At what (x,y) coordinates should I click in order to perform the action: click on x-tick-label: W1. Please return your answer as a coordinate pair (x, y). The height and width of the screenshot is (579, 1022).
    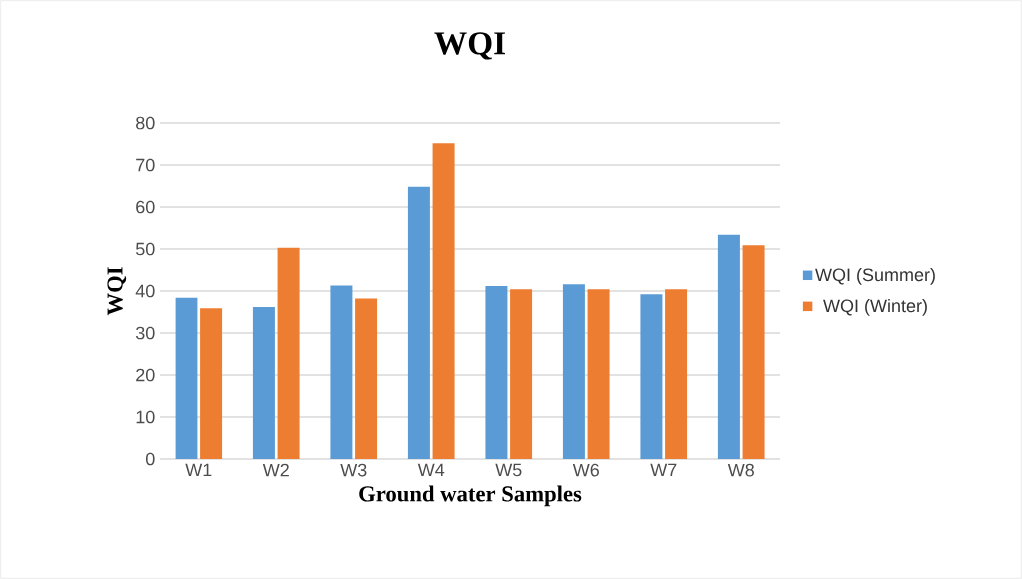
    Looking at the image, I should click on (198, 470).